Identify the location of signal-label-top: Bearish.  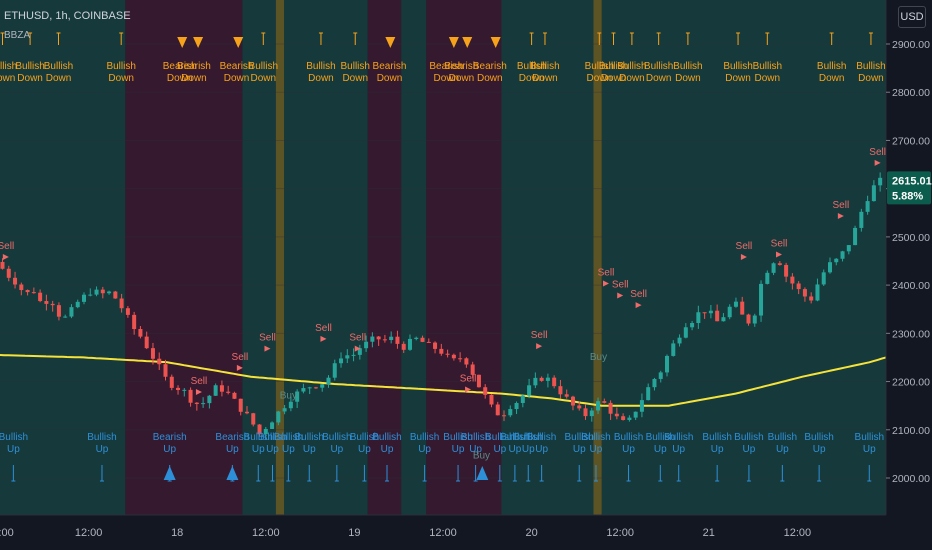
(180, 66).